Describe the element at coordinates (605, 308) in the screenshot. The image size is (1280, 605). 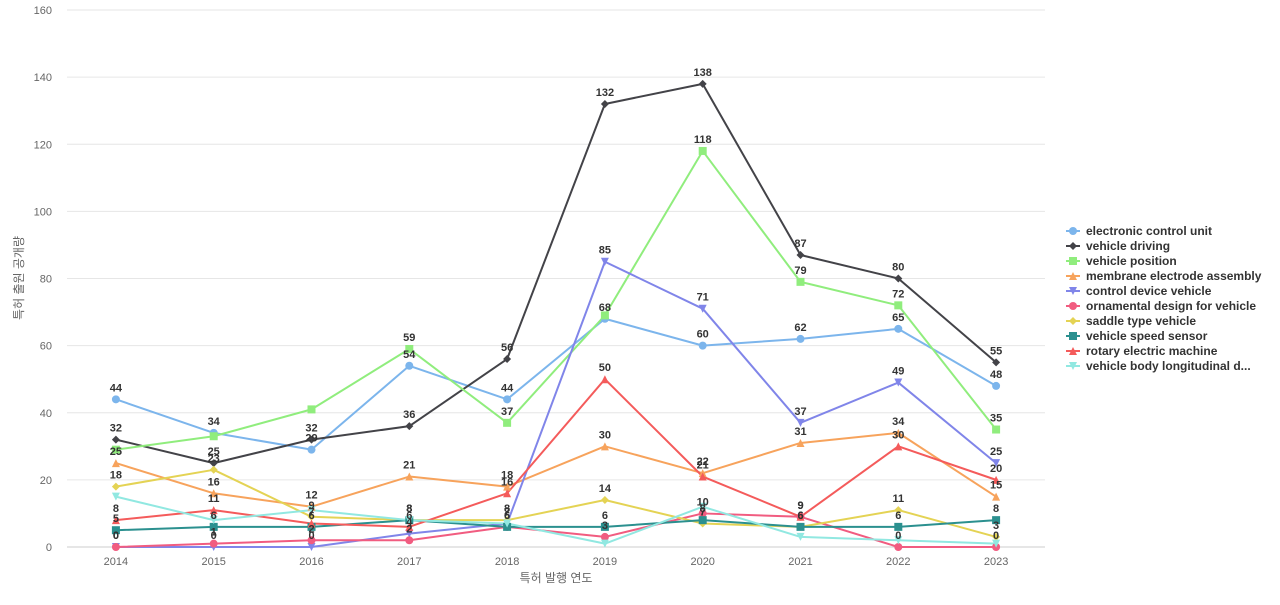
I see `data-label: 68` at that location.